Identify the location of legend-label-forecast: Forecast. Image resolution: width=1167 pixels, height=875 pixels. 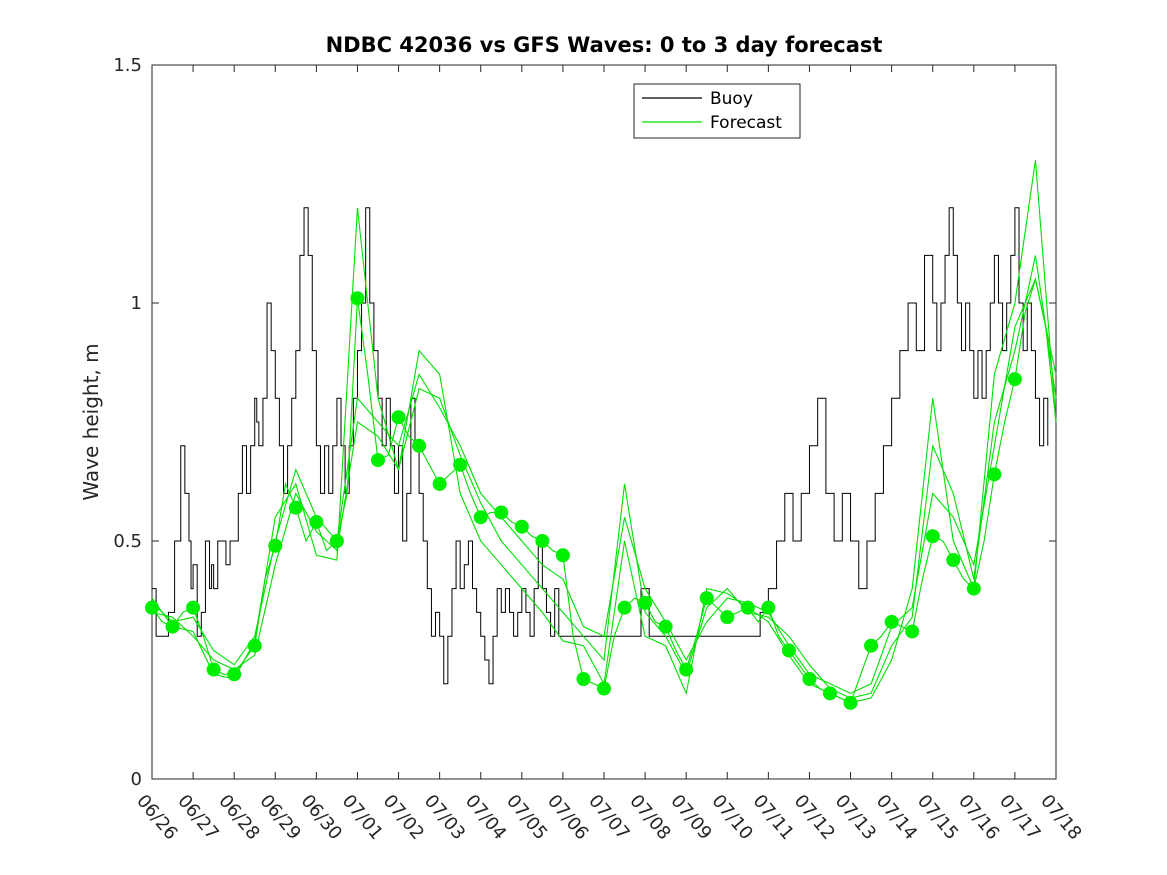
(746, 123).